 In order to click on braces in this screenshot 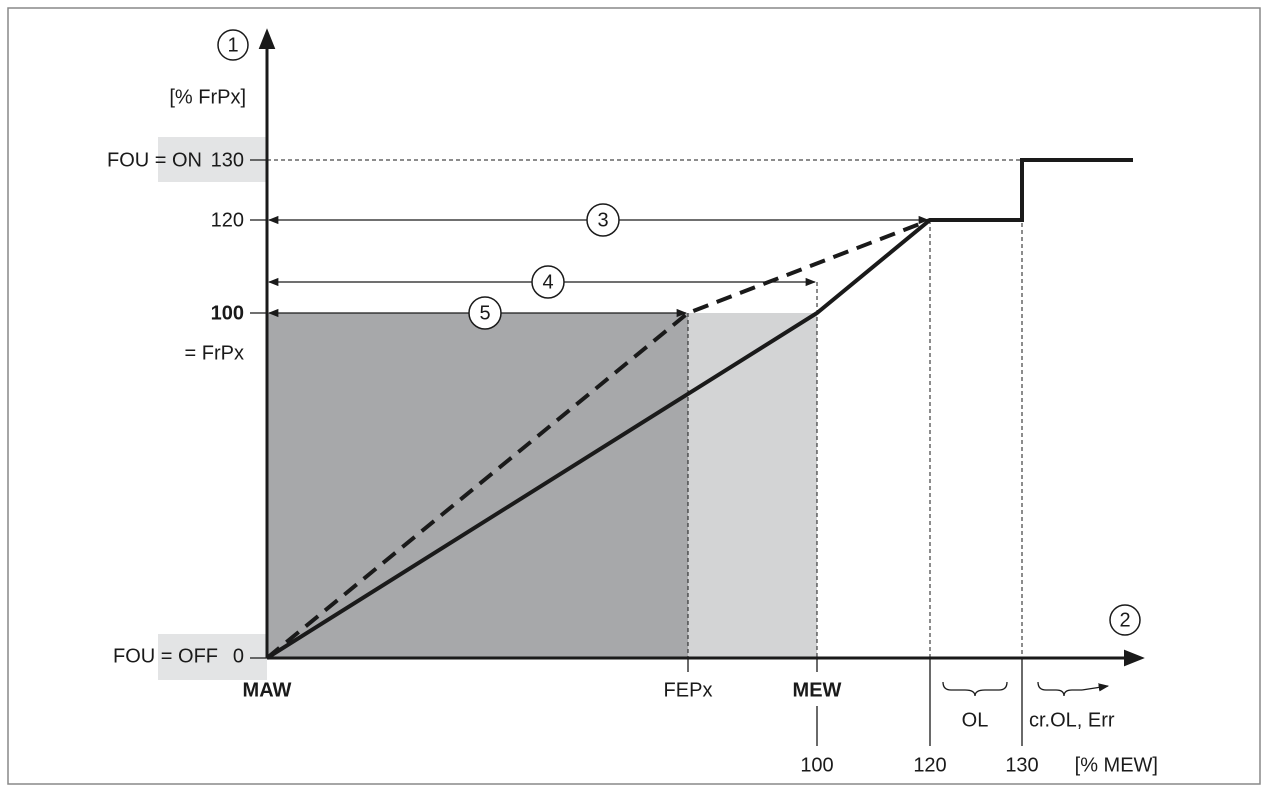, I will do `click(1026, 689)`.